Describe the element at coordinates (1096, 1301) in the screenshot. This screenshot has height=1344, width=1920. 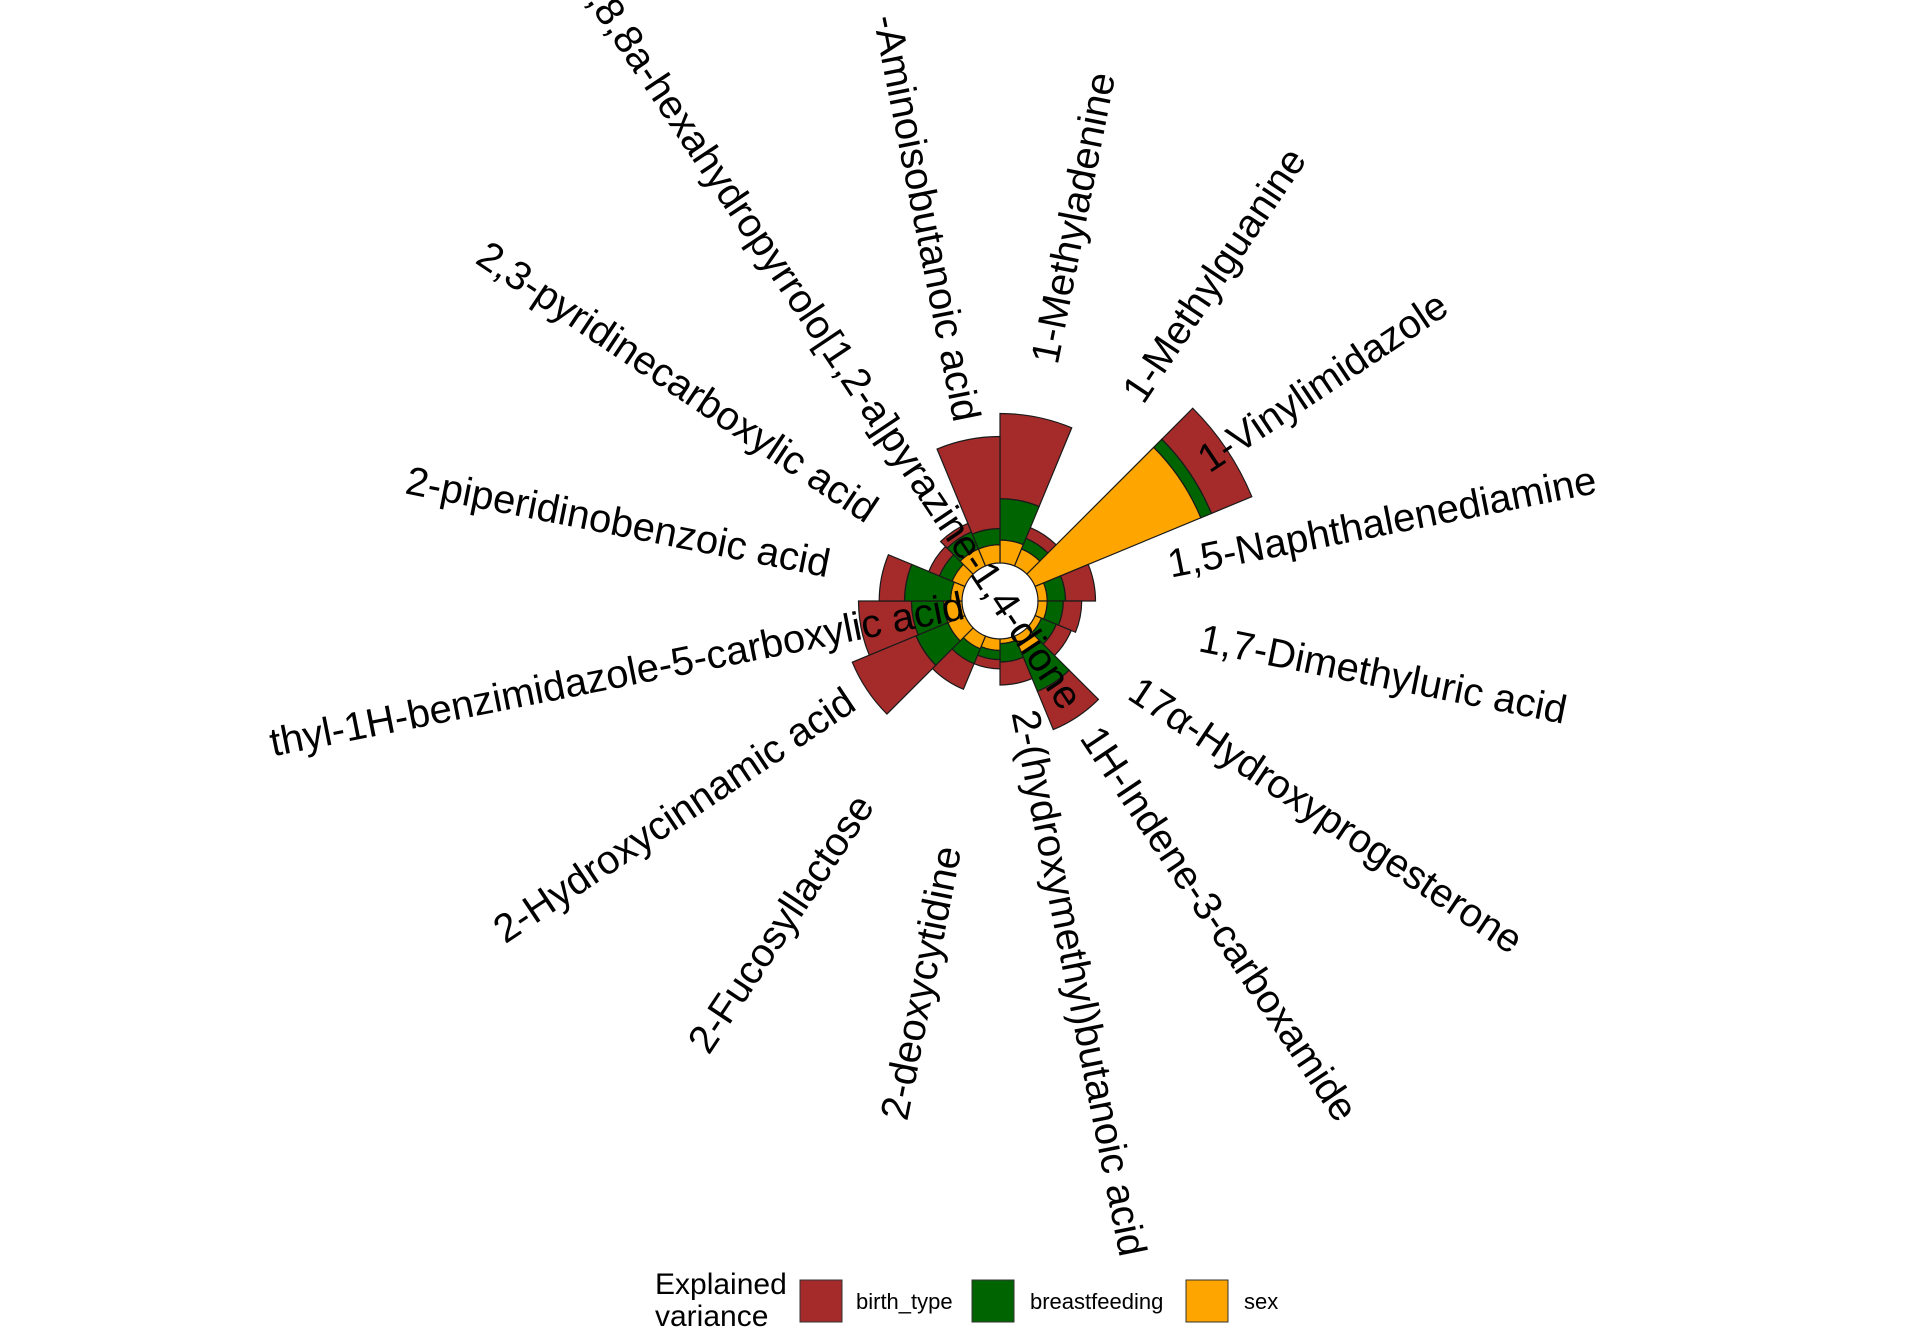
I see `legend-label-breastfeeding: breastfeeding` at that location.